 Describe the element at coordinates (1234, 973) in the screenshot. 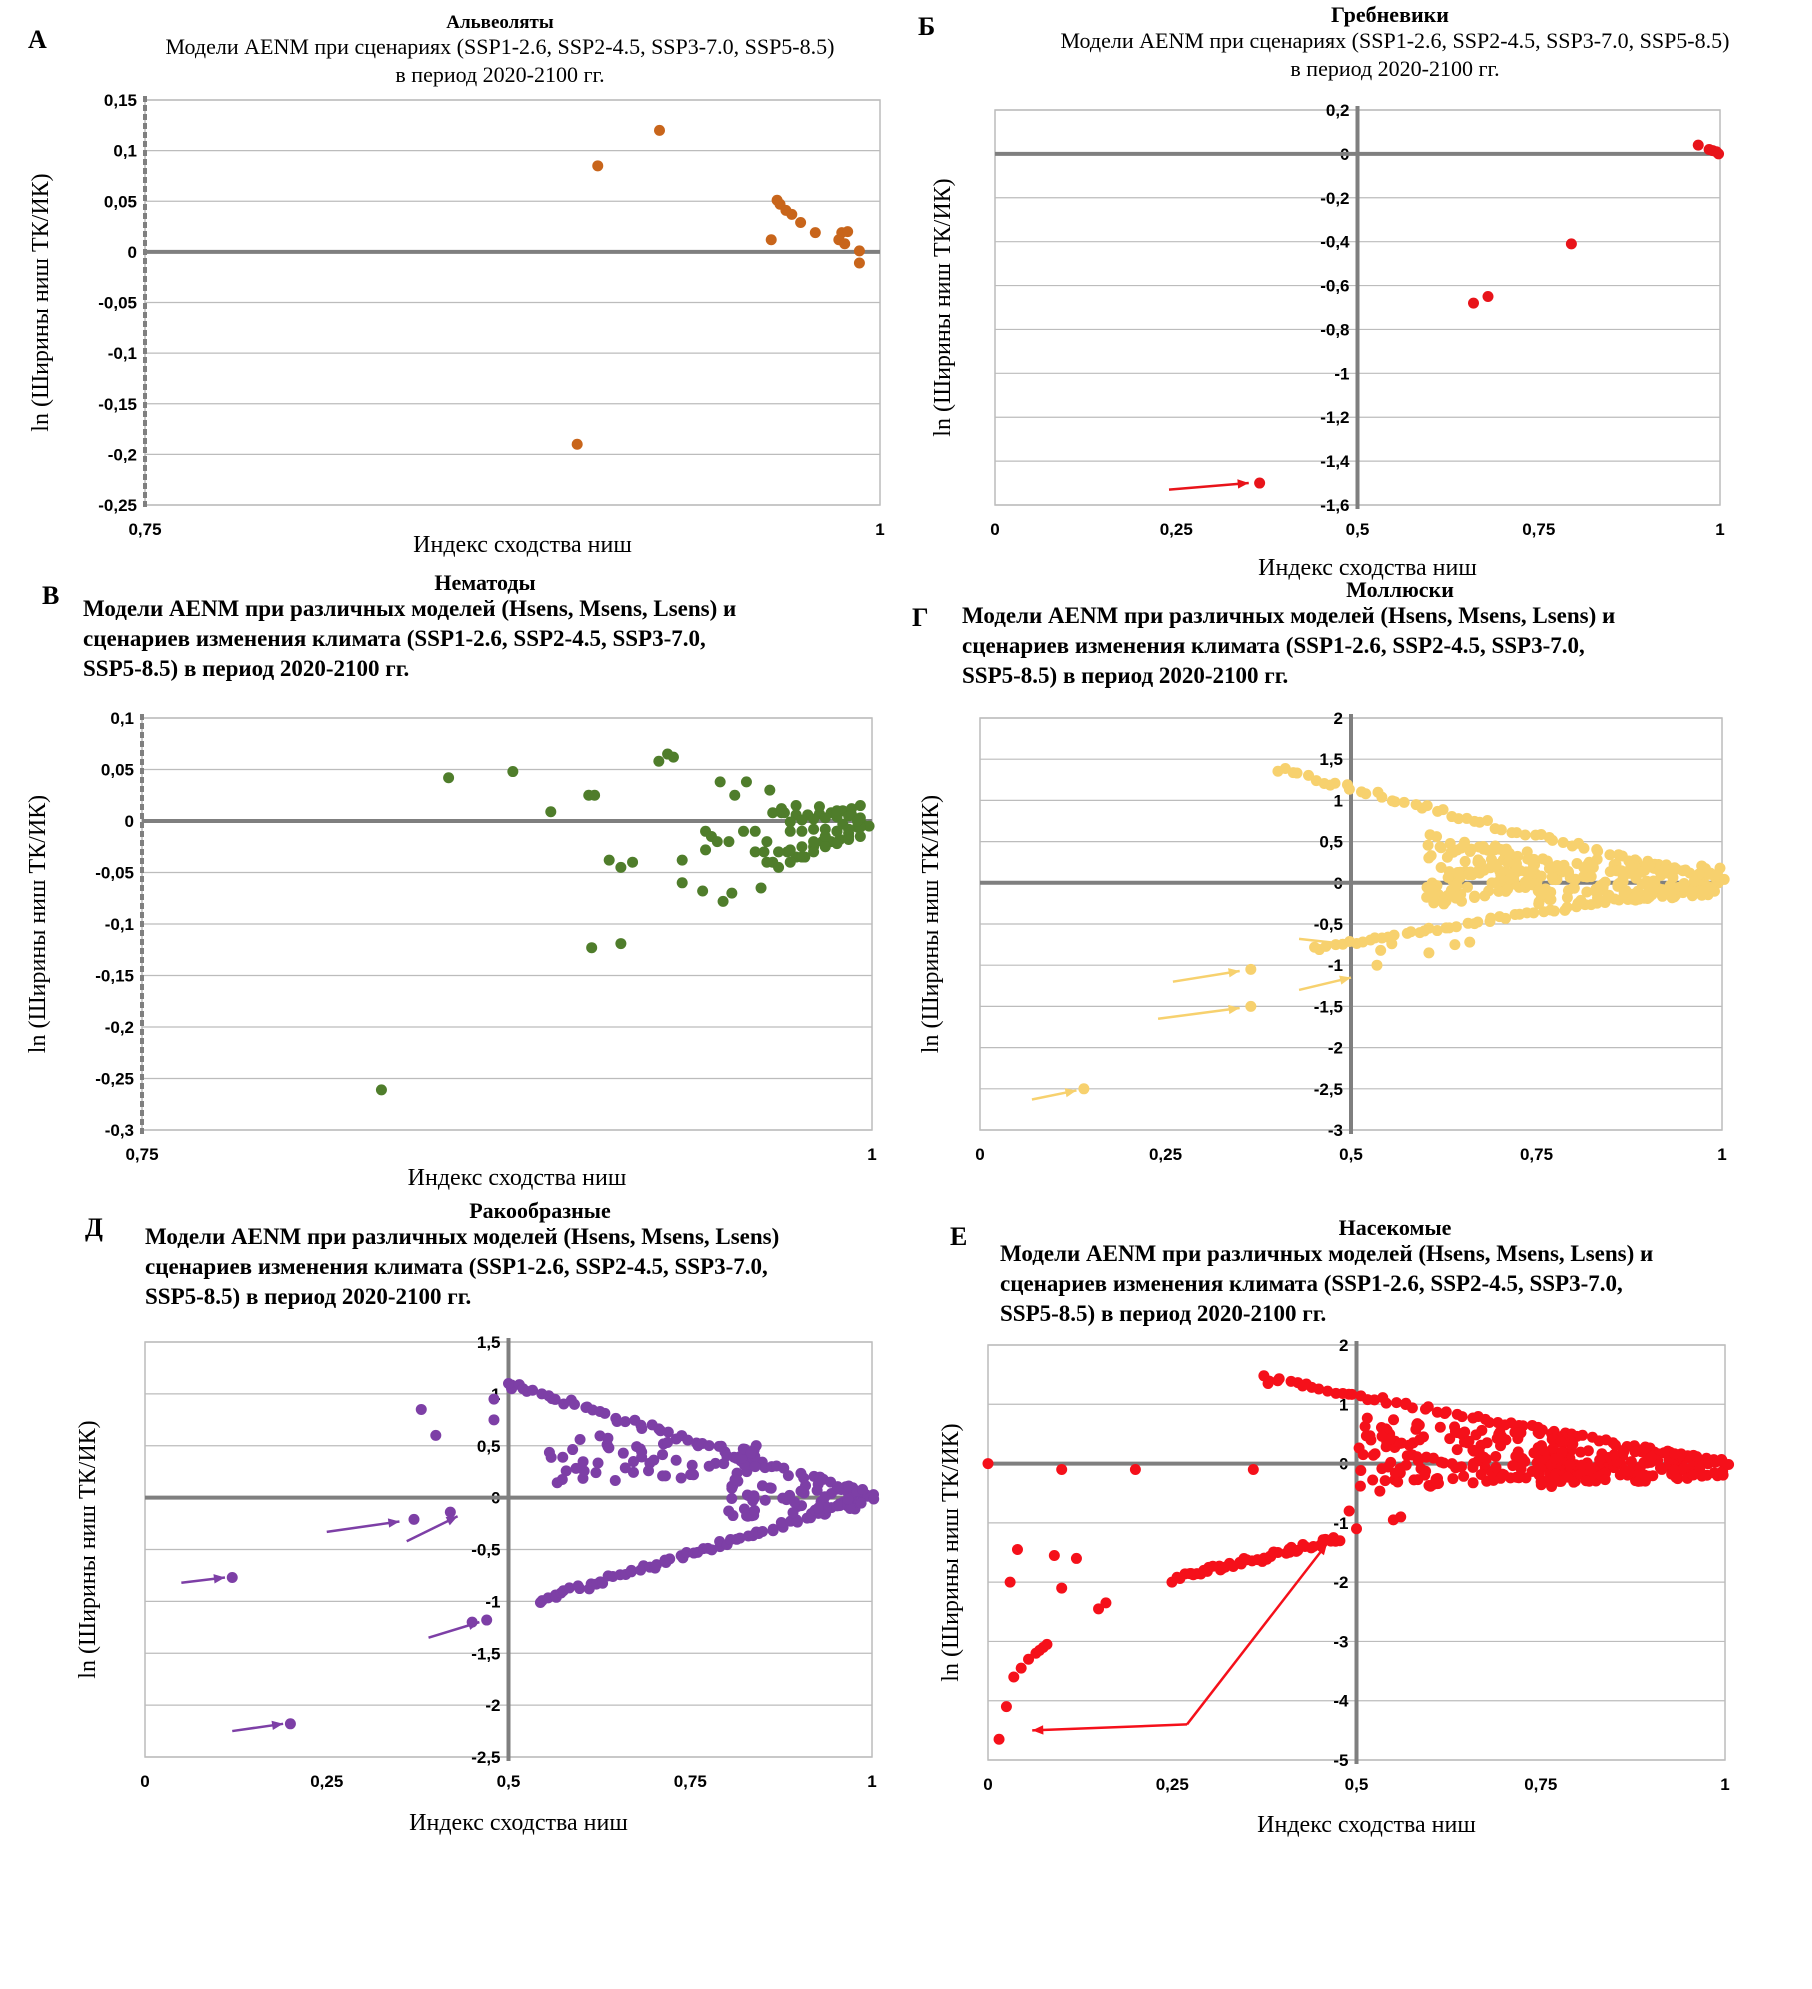

I see `arrowhead` at that location.